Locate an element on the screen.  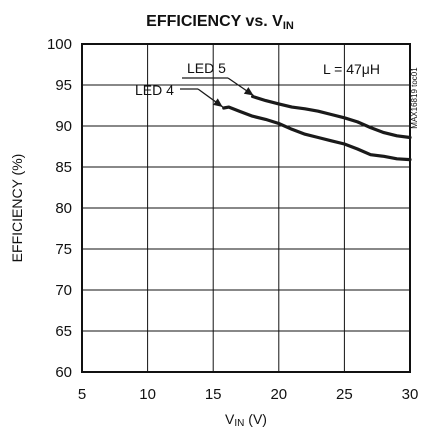
led4-leader-arrow is located at coordinates (218, 102).